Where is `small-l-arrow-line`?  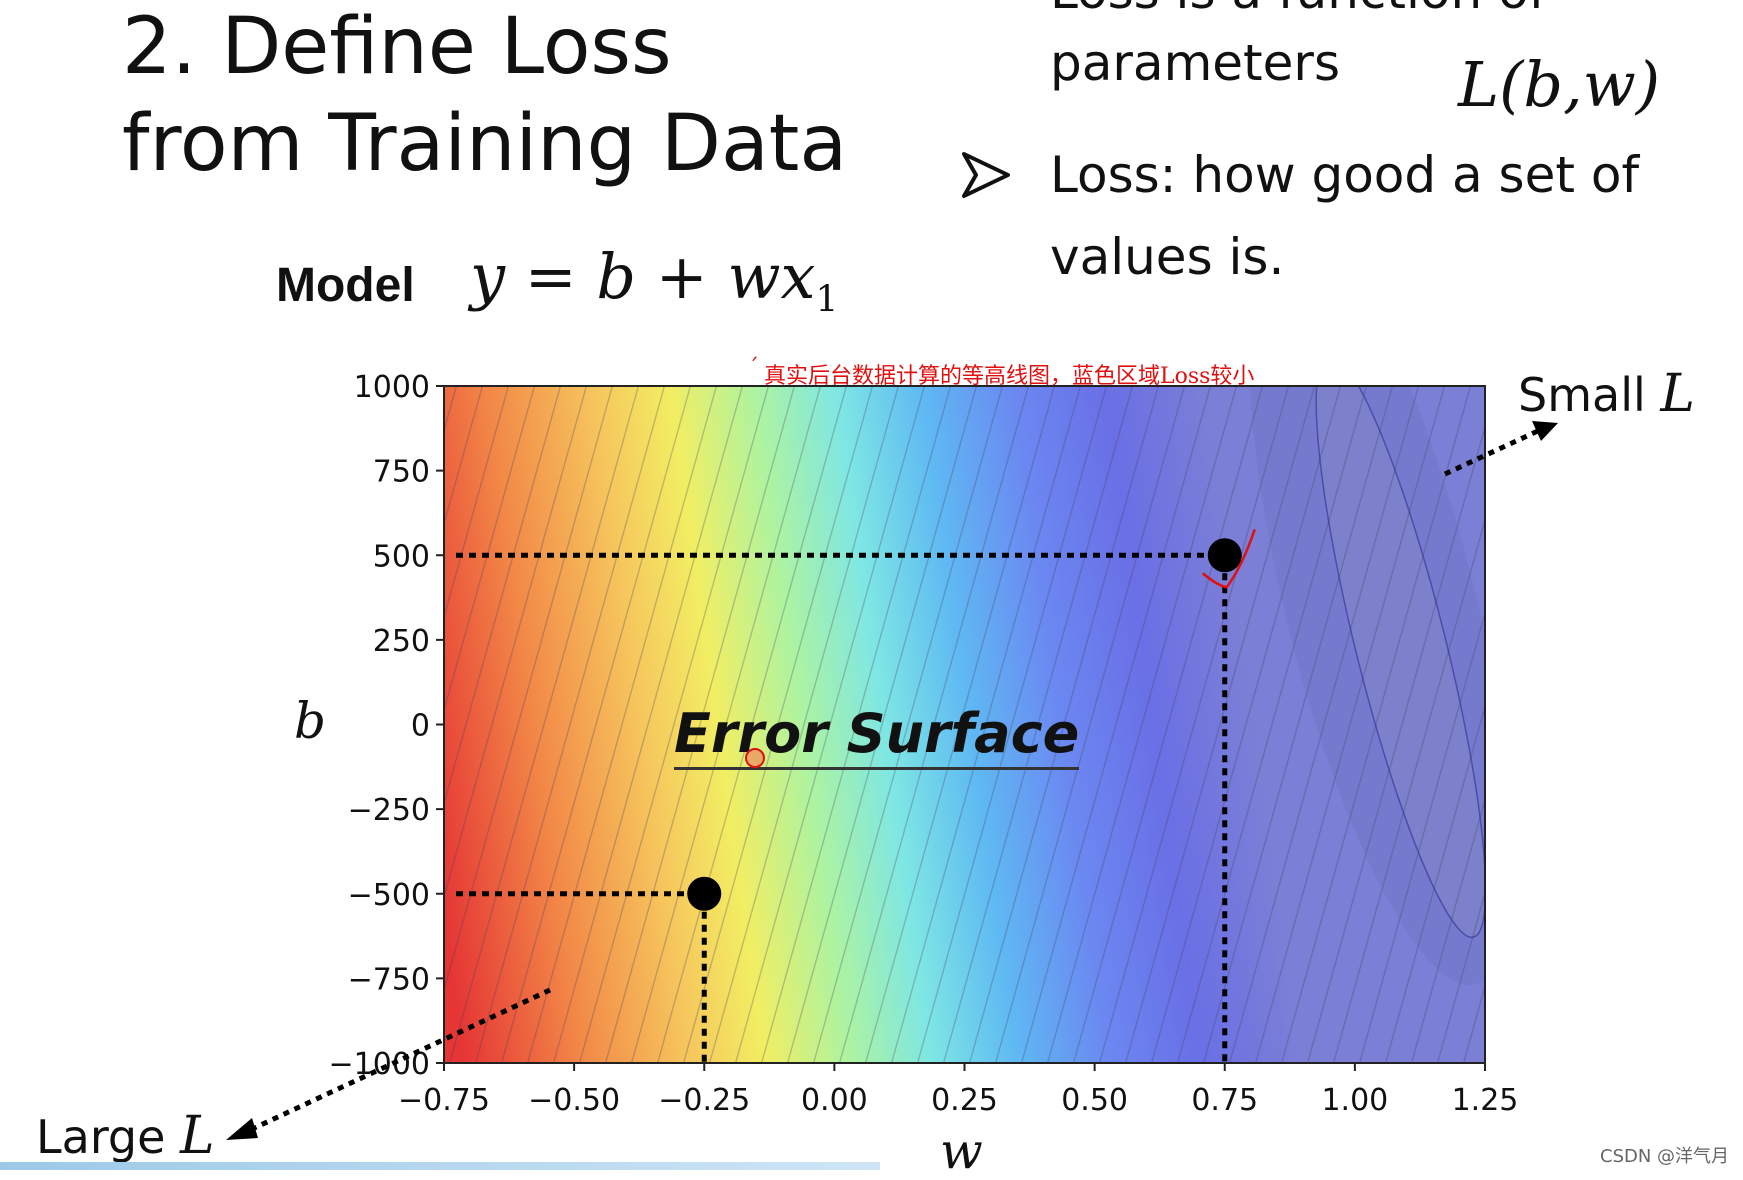
small-l-arrow-line is located at coordinates (1492, 452).